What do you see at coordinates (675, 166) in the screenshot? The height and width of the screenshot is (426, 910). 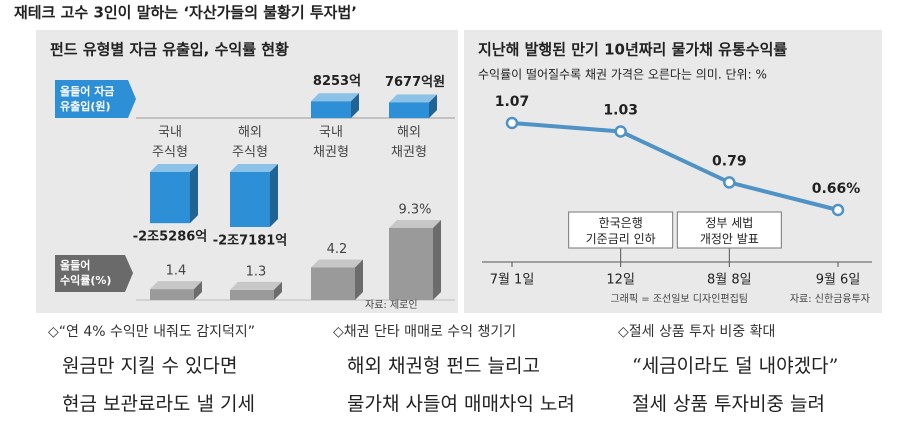 I see `line` at bounding box center [675, 166].